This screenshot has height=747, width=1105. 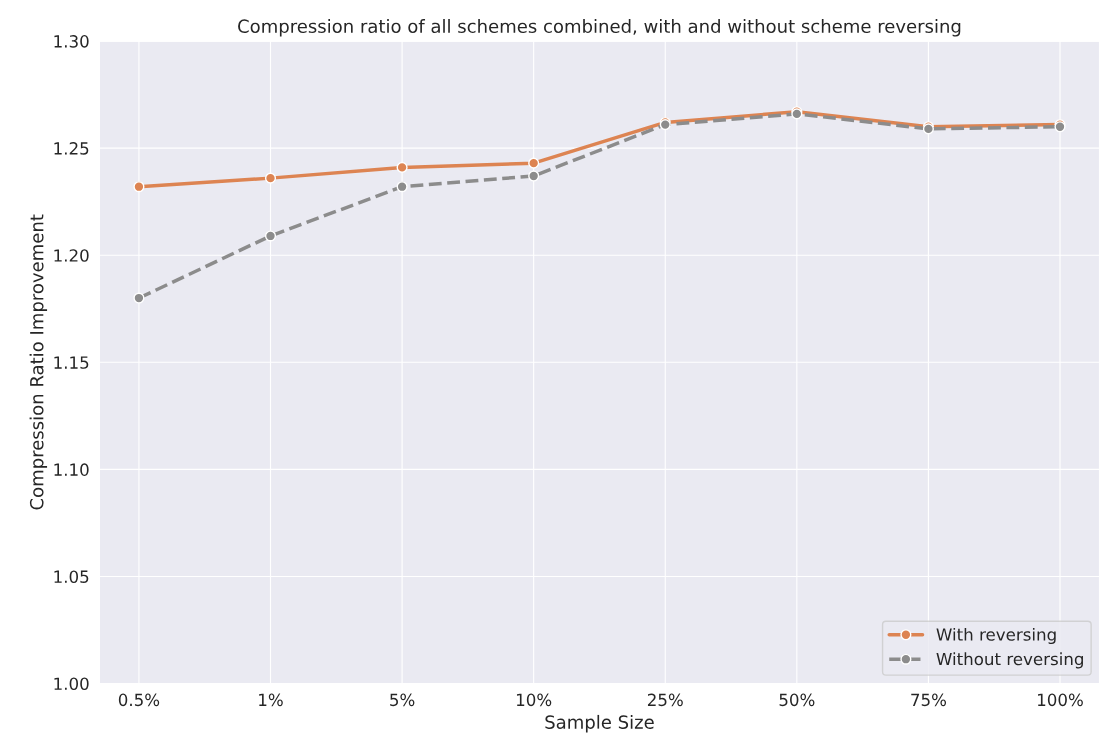 I want to click on x-tick-label: 75%, so click(x=929, y=700).